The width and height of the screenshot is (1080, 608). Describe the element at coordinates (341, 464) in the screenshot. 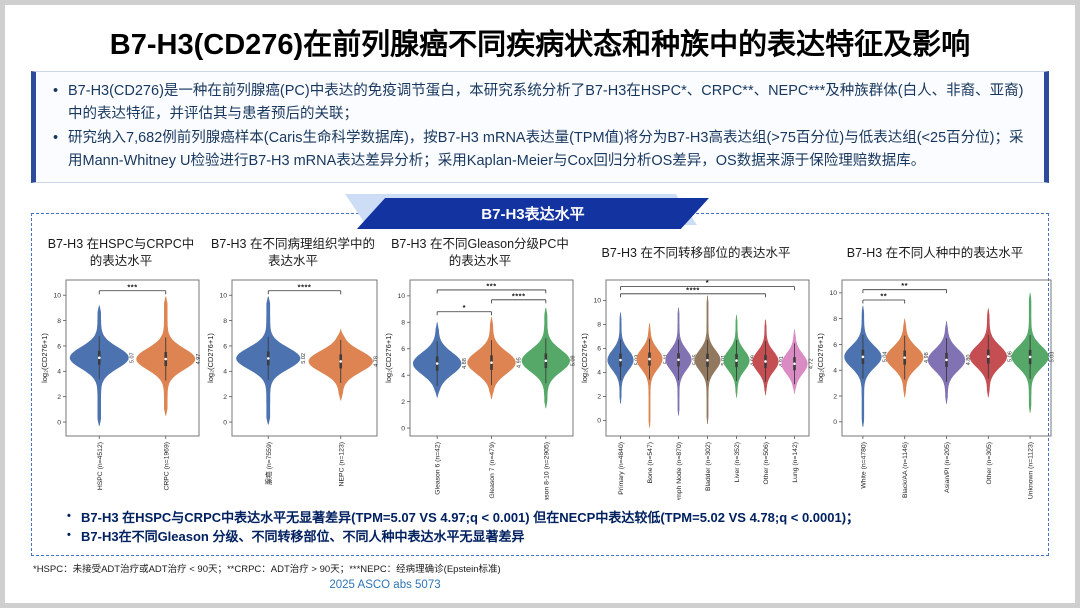

I see `svg-text: NEPC (n=123)` at that location.